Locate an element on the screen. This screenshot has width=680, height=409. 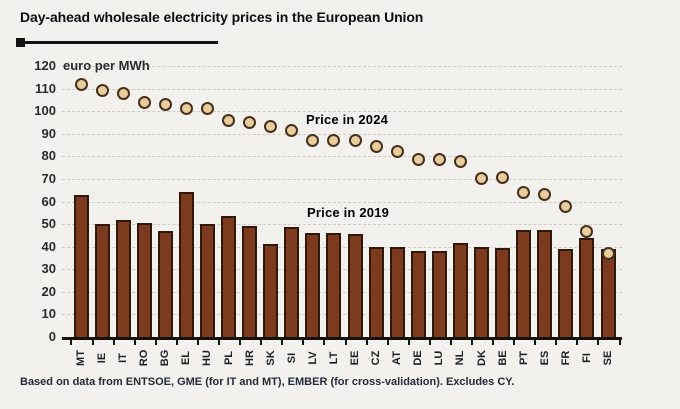
y-tick-label-120: 120 is located at coordinates (45, 65).